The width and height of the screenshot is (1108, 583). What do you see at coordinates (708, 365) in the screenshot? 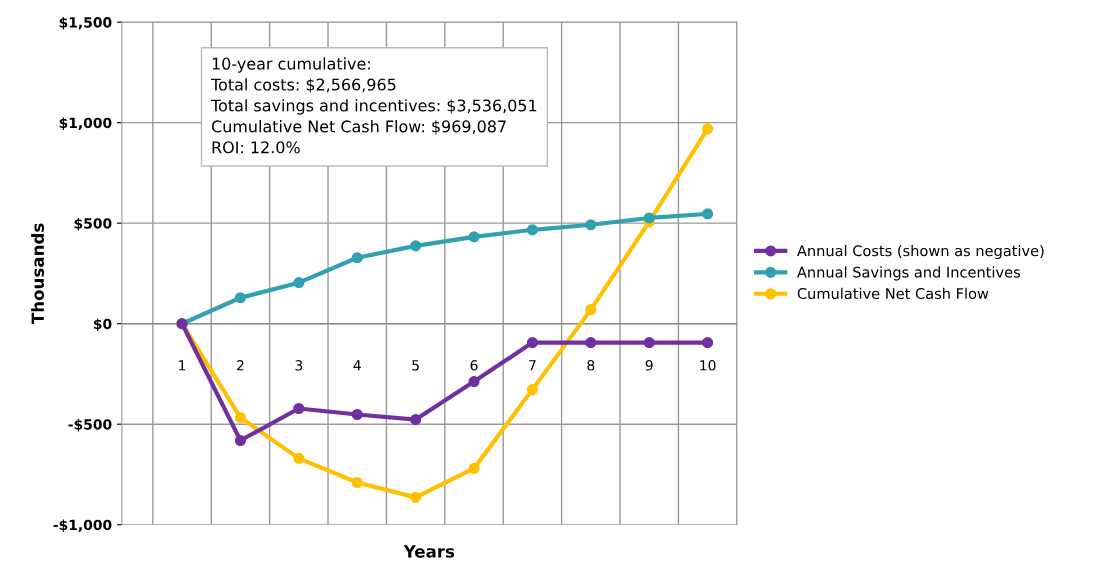
I see `x-tick-label: 10` at bounding box center [708, 365].